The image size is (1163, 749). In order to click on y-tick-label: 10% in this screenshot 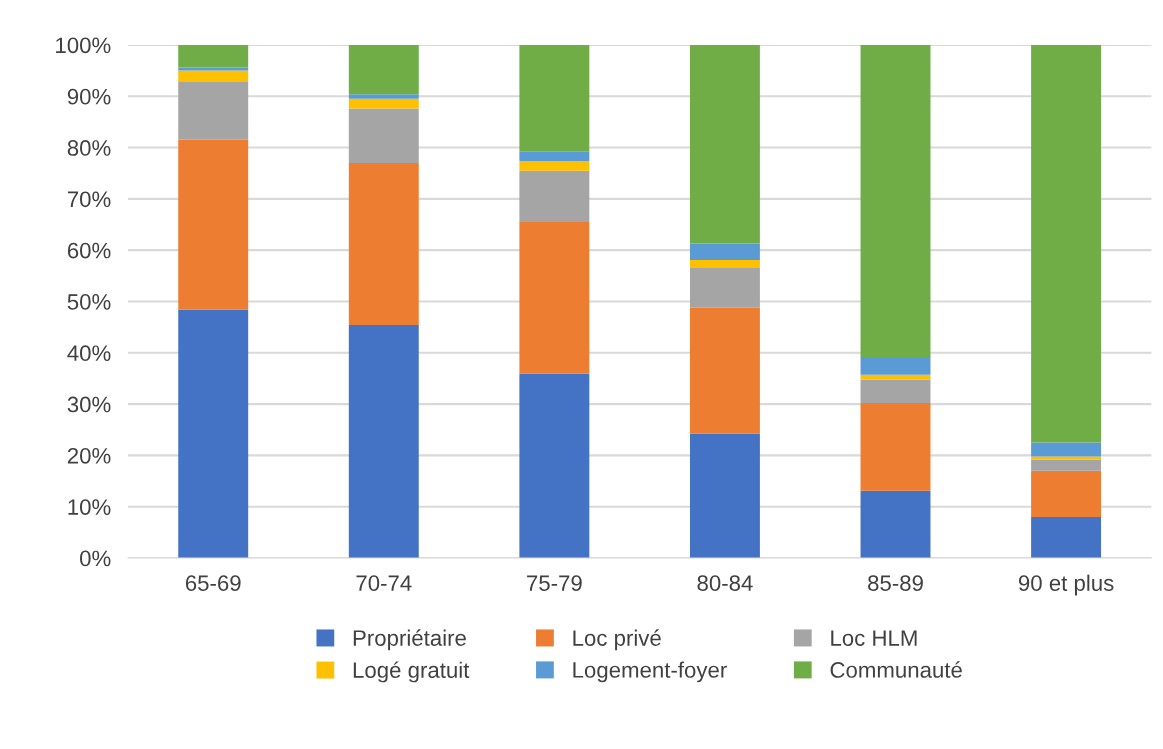, I will do `click(89, 507)`.